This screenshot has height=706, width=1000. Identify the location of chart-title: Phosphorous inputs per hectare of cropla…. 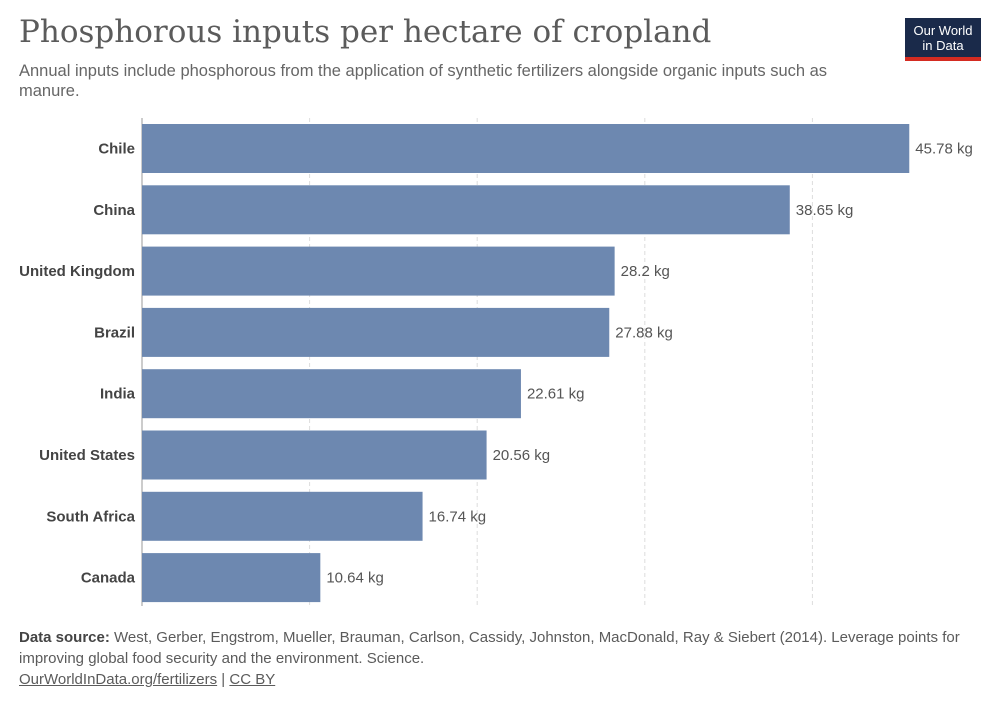
(365, 32).